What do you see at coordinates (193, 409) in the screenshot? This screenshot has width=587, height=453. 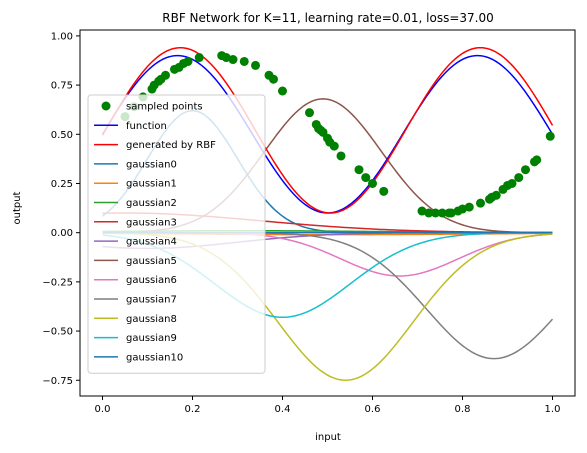 I see `x-tick-label: 0.2` at bounding box center [193, 409].